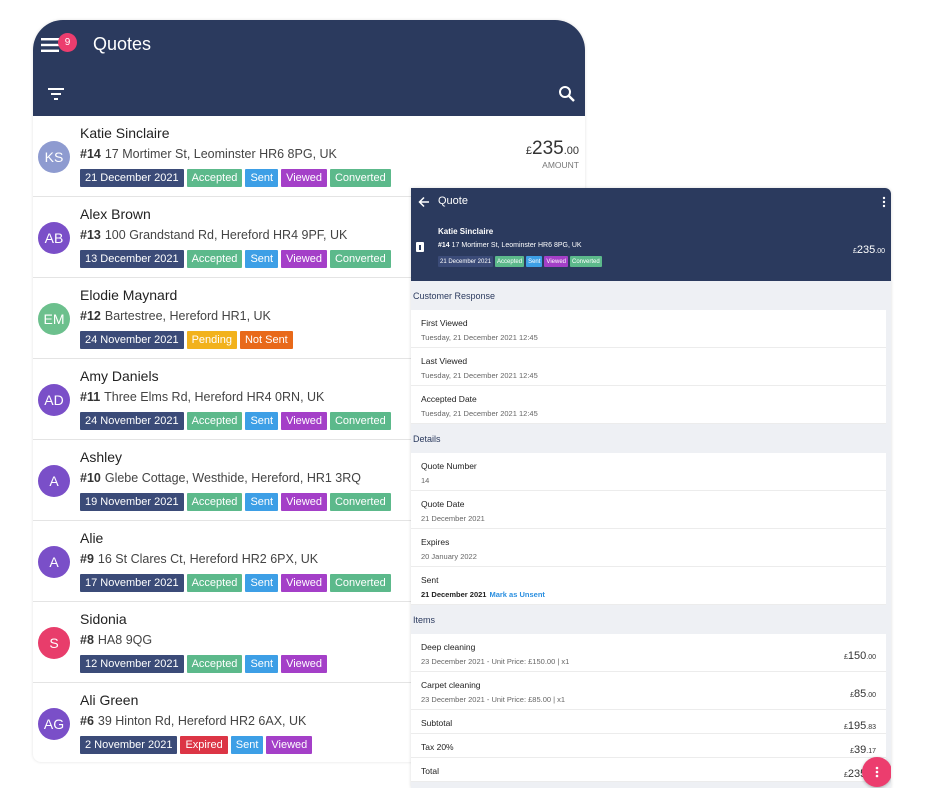 The width and height of the screenshot is (940, 788). I want to click on customer-name: Ashley, so click(101, 457).